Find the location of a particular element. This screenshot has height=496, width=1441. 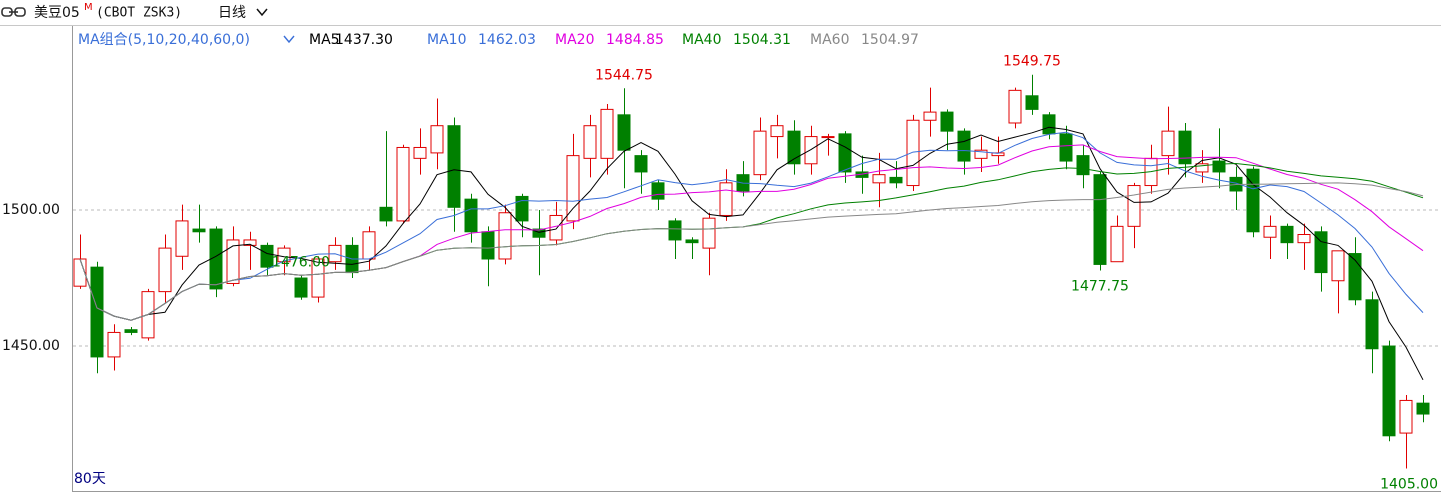

ma-chevron is located at coordinates (289, 39).